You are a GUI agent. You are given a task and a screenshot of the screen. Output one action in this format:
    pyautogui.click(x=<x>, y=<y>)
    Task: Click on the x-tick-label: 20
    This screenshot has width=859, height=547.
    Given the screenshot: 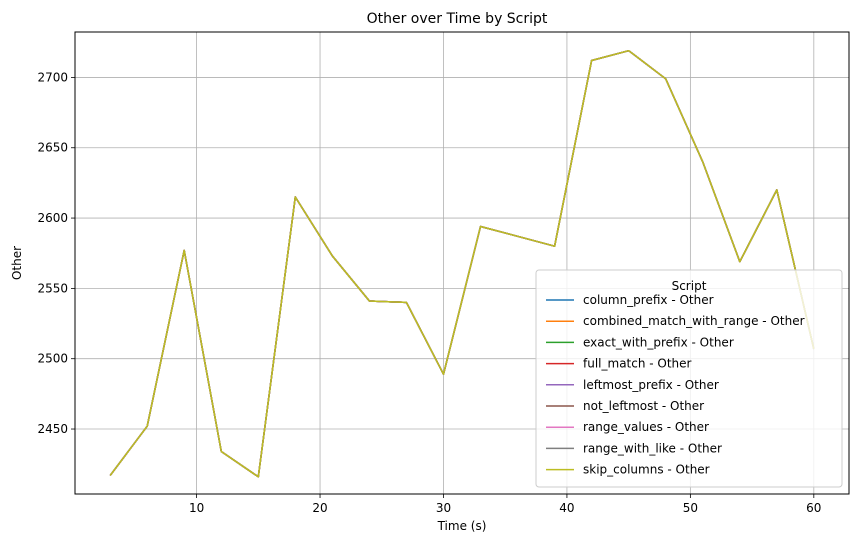 What is the action you would take?
    pyautogui.click(x=319, y=508)
    